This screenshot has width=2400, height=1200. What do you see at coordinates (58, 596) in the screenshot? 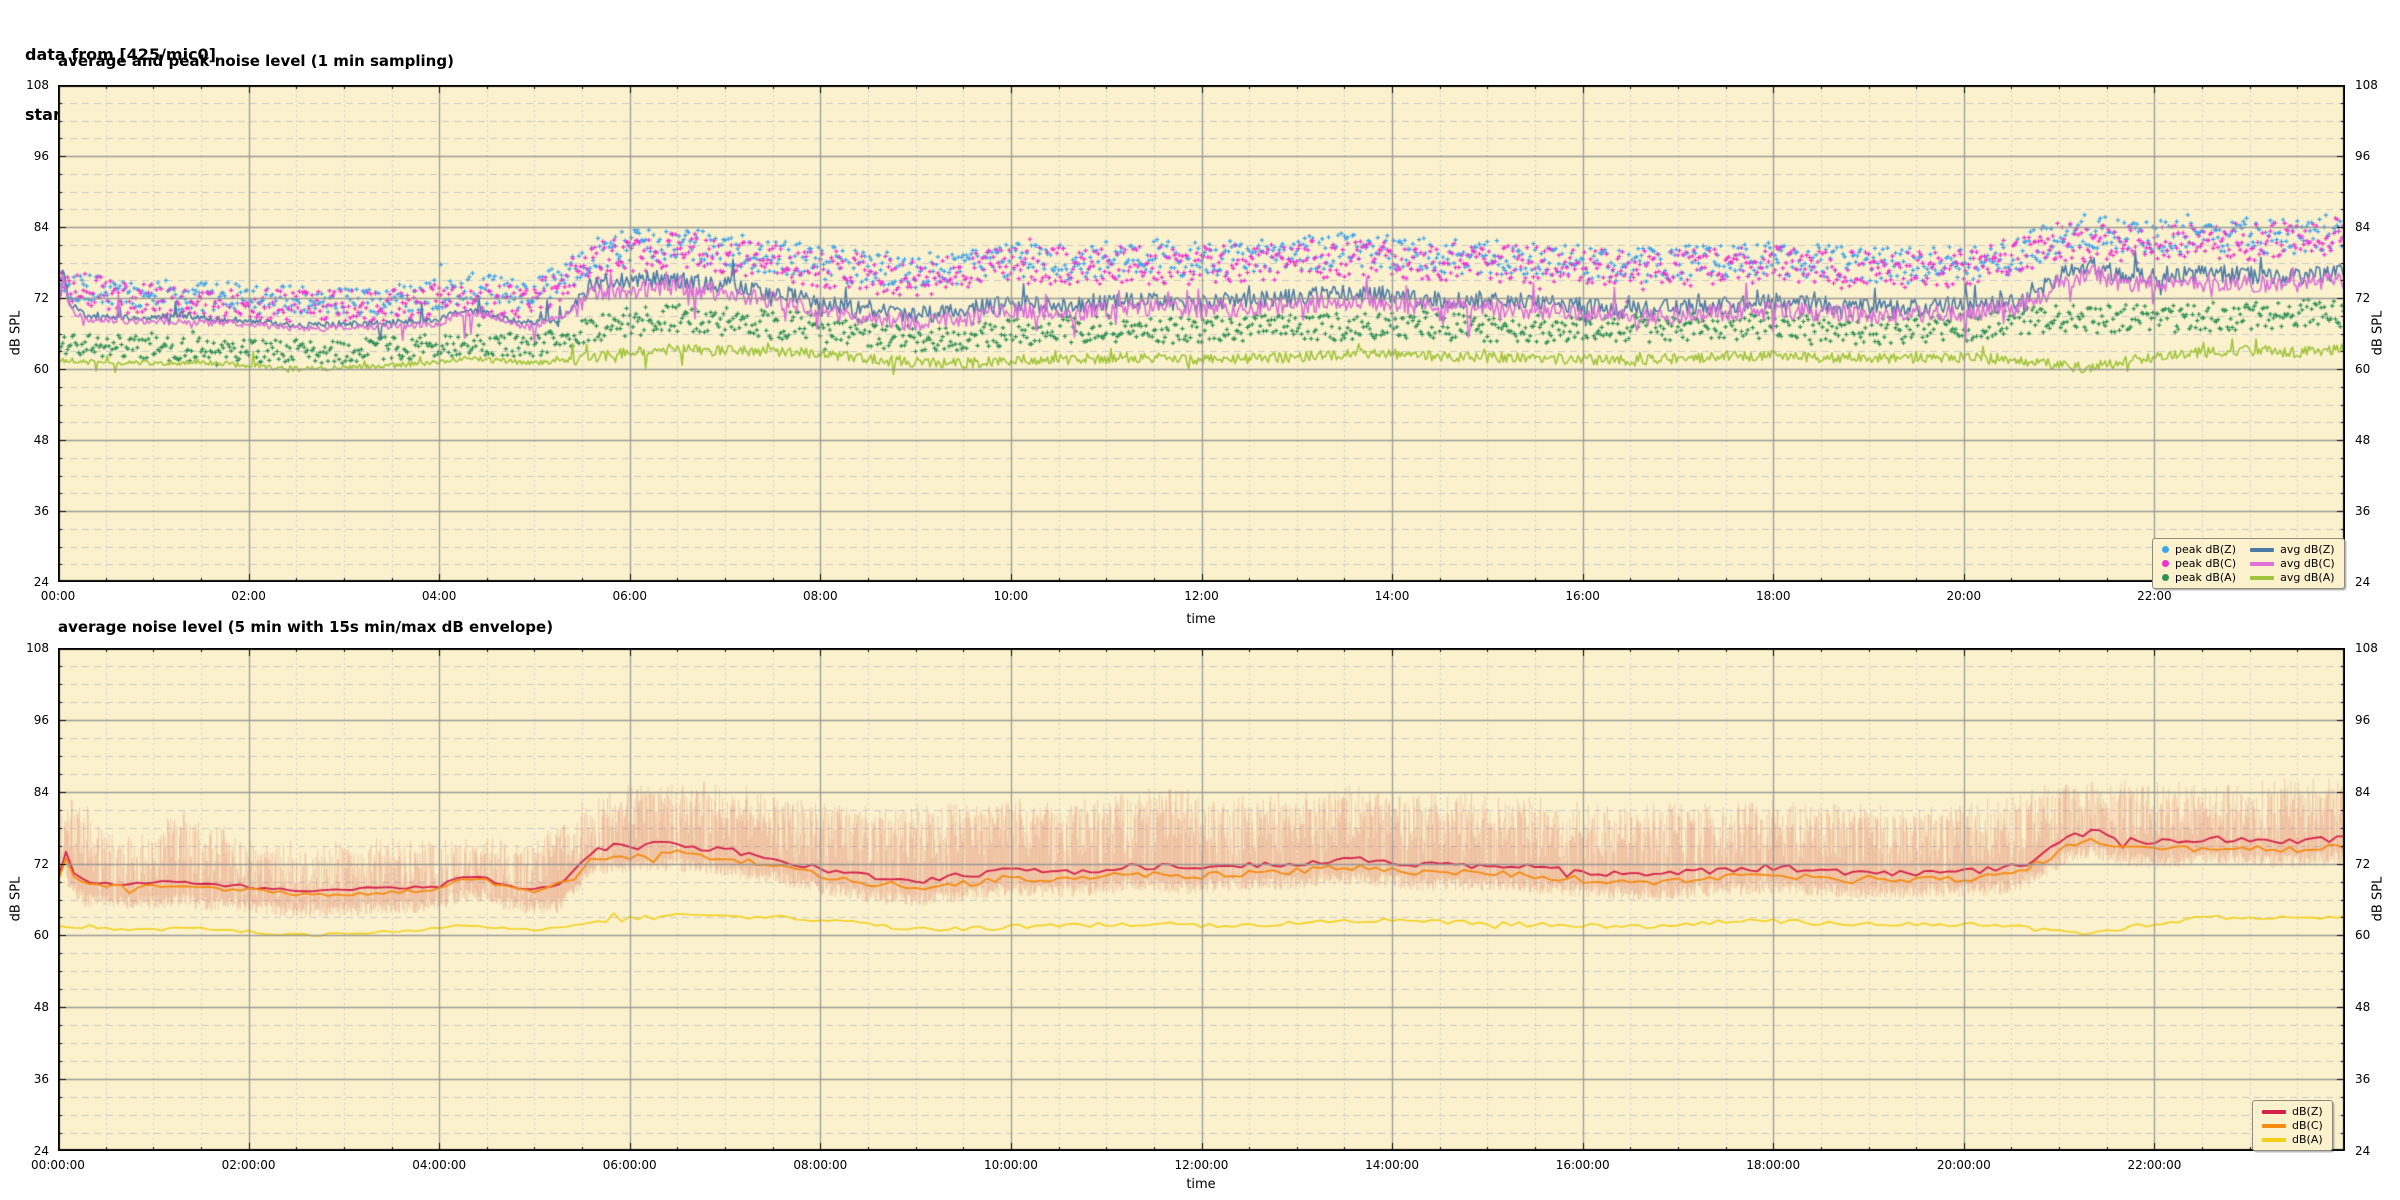
I see `x-tick-label: 00:00` at bounding box center [58, 596].